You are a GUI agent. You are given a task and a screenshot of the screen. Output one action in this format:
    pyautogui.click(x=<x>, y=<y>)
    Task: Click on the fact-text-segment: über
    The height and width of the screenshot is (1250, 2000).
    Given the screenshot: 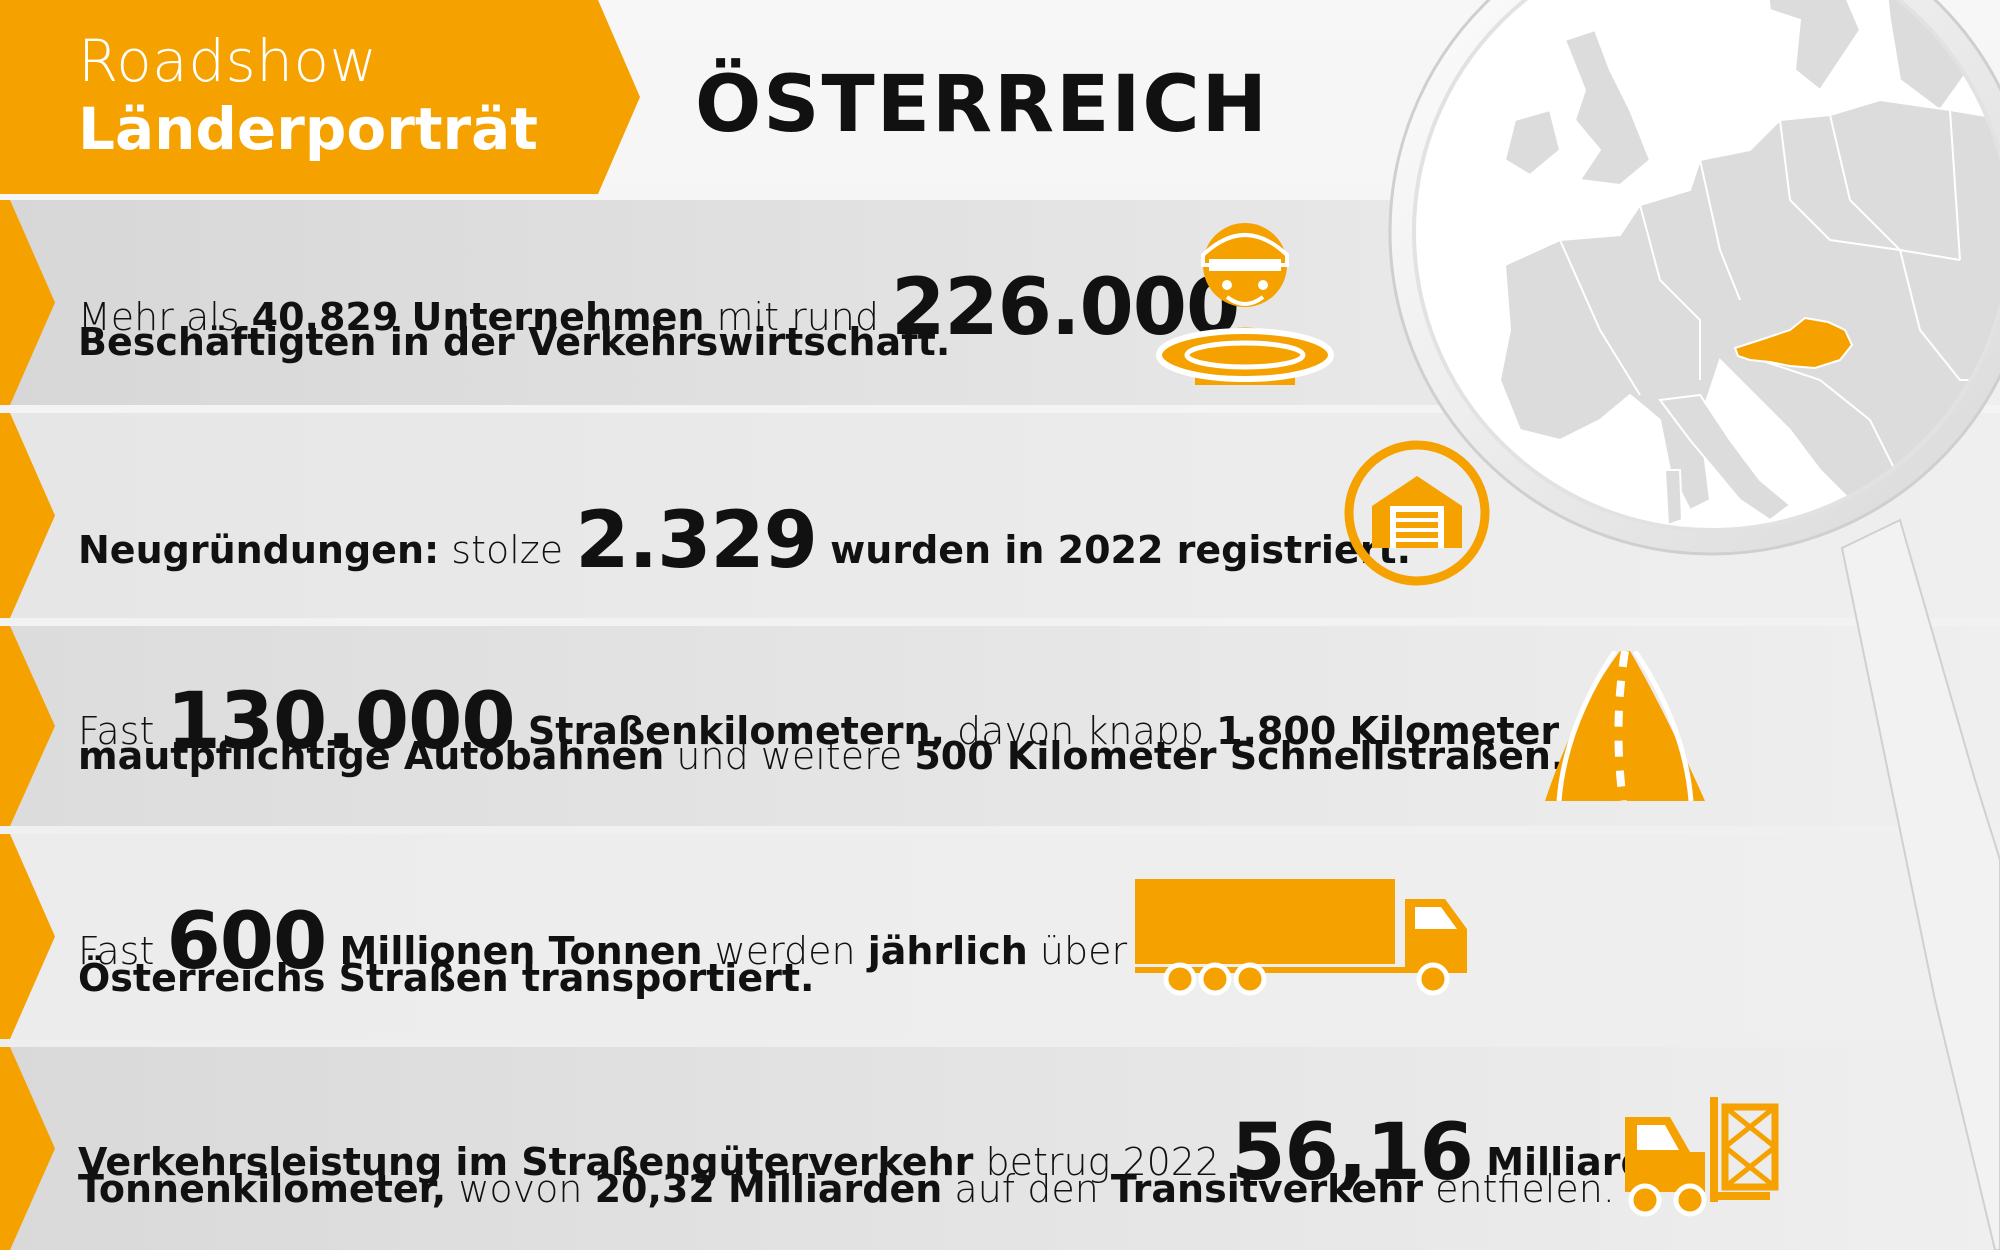 What is the action you would take?
    pyautogui.click(x=1077, y=951)
    